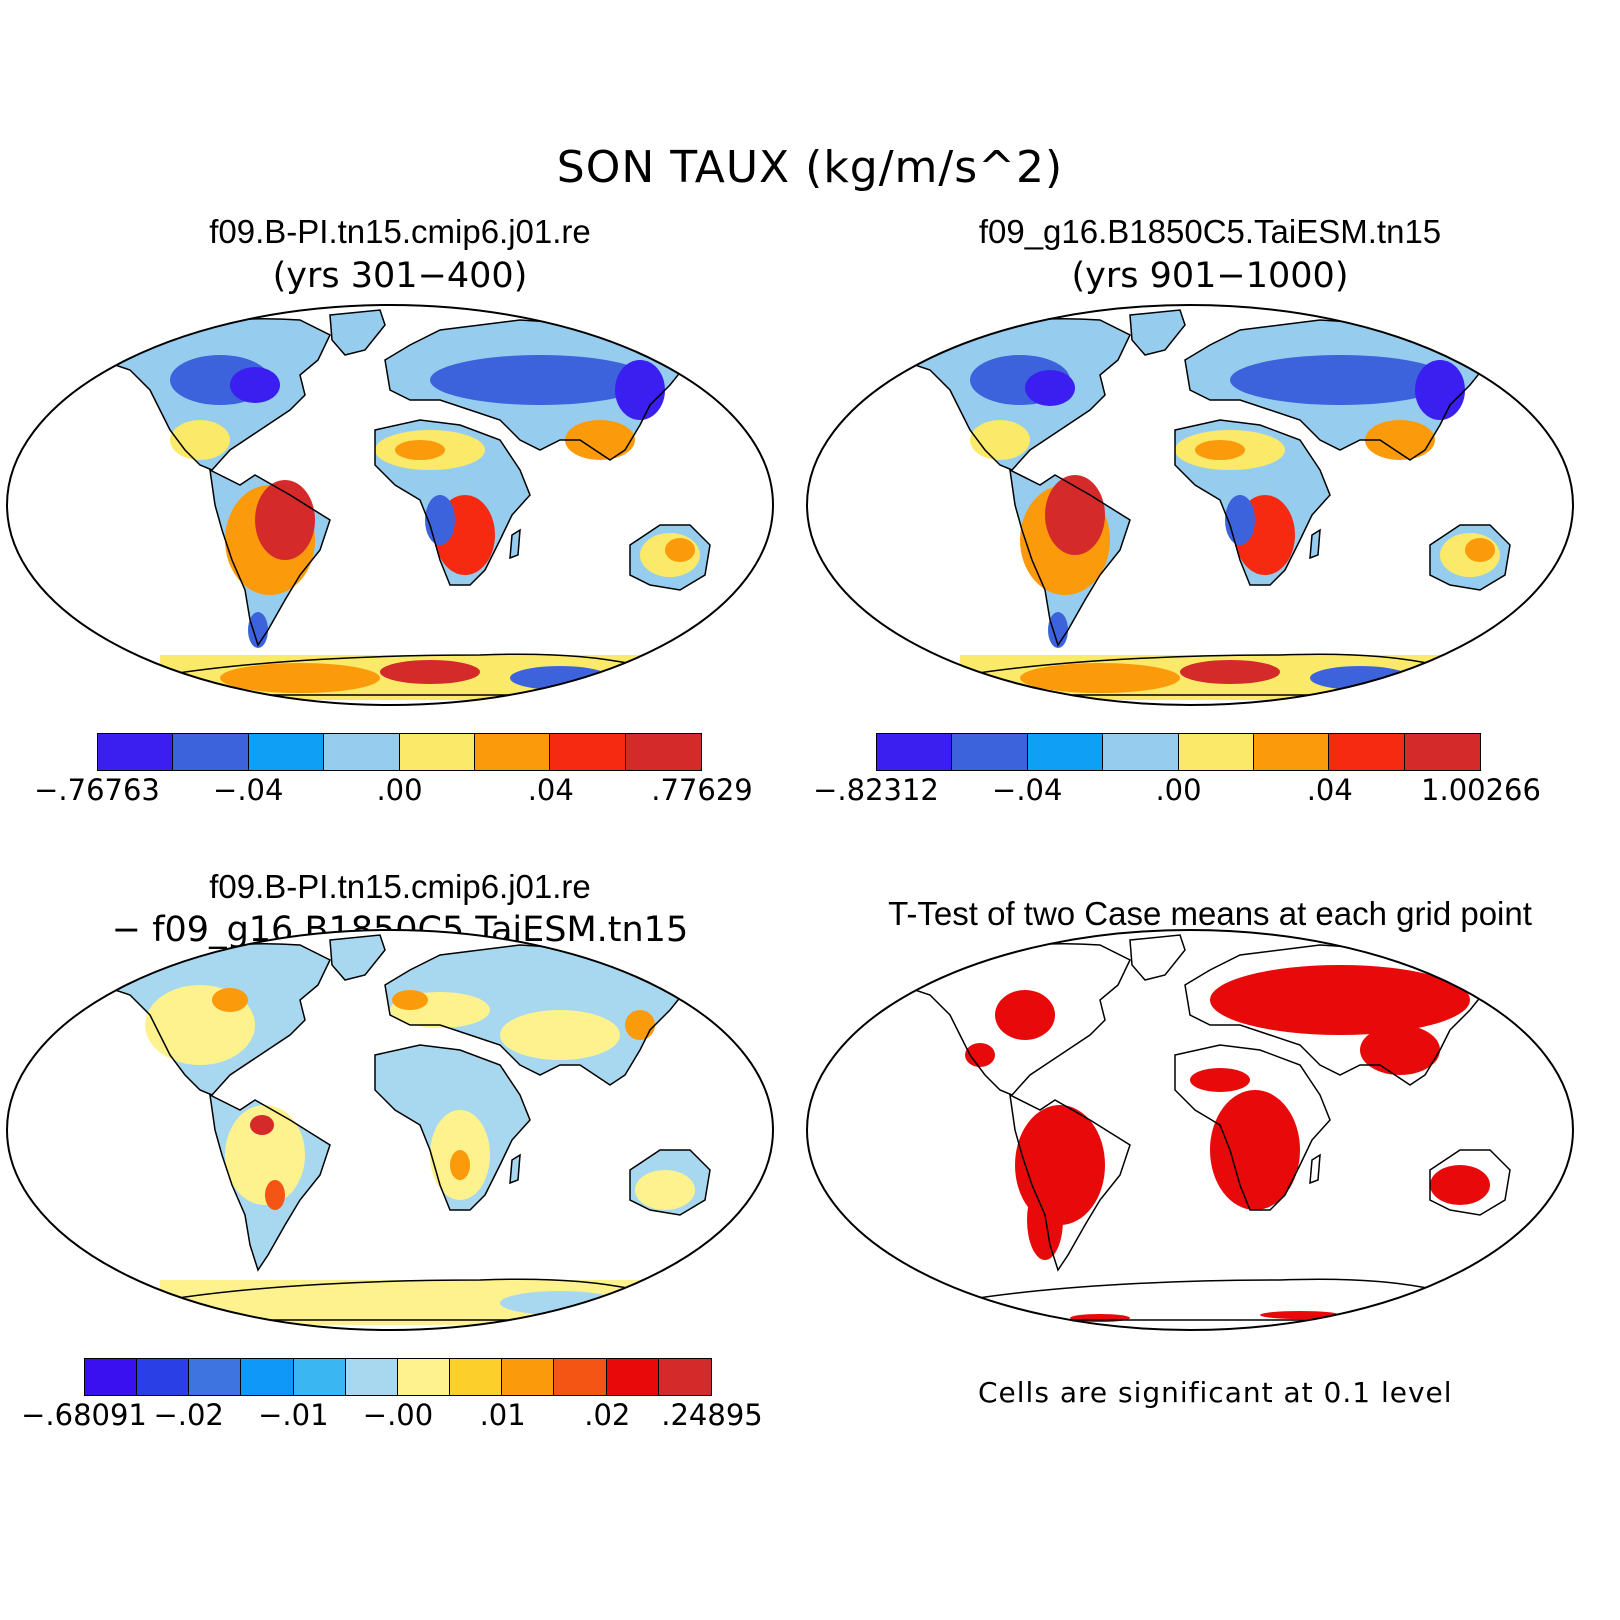 The width and height of the screenshot is (1620, 1620). What do you see at coordinates (550, 790) in the screenshot?
I see `cb1-label-3: .04` at bounding box center [550, 790].